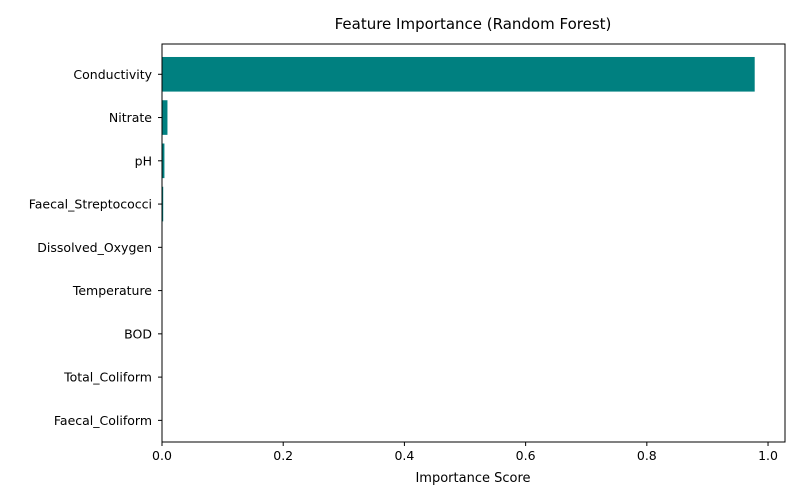 The height and width of the screenshot is (504, 800). What do you see at coordinates (130, 117) in the screenshot?
I see `y-tick-label: Nitrate` at bounding box center [130, 117].